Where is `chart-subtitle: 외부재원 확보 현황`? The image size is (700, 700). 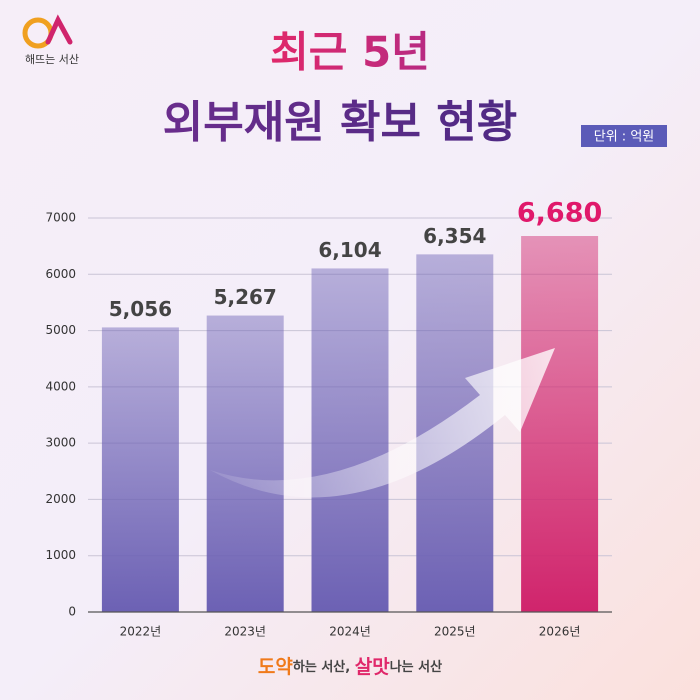 chart-subtitle: 외부재원 확보 현황 is located at coordinates (340, 122).